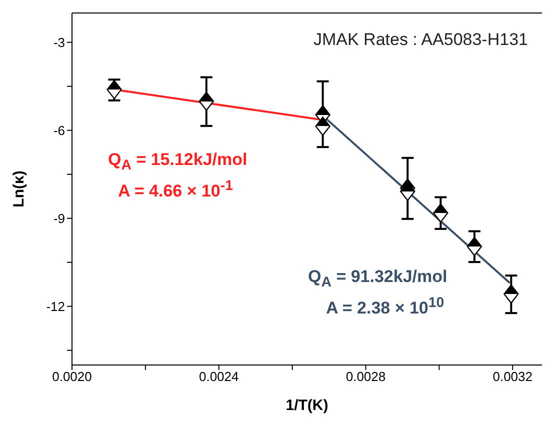  What do you see at coordinates (59, 130) in the screenshot?
I see `y-tick-label: -6` at bounding box center [59, 130].